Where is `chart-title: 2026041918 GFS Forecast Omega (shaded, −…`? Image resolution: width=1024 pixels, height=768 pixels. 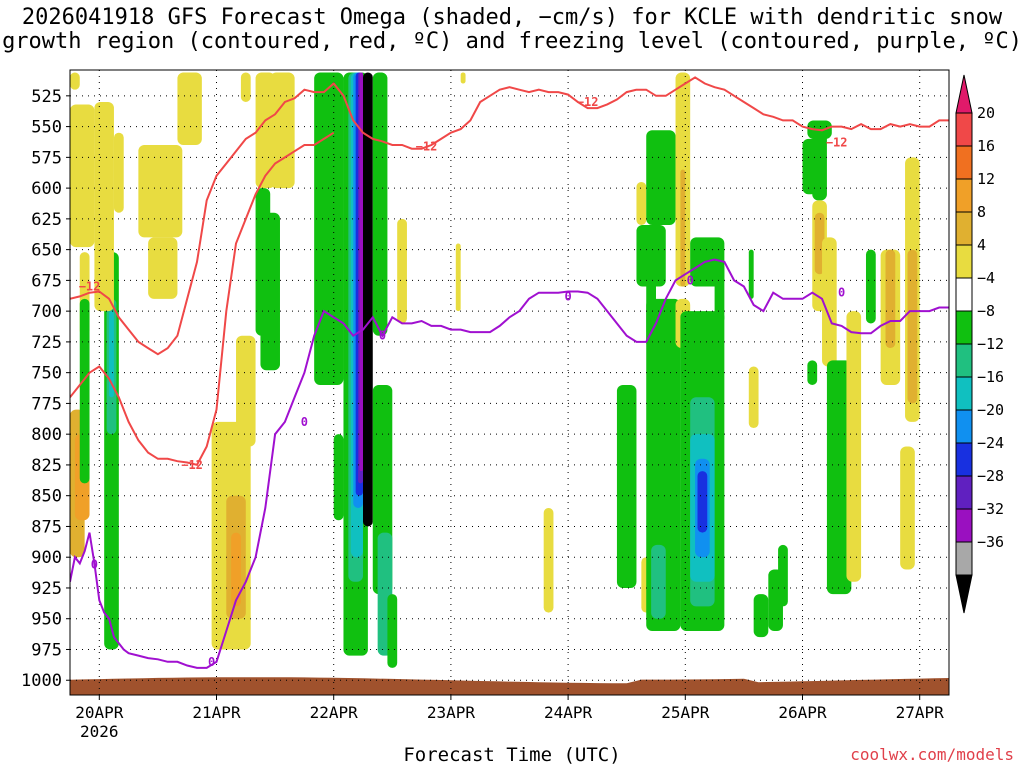 chart-title: 2026041918 GFS Forecast Omega (shaded, −… is located at coordinates (512, 30).